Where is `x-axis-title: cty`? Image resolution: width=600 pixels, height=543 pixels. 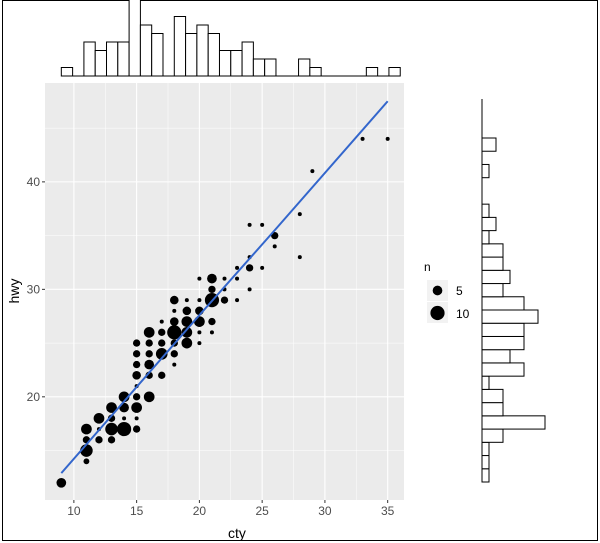
x-axis-title: cty is located at coordinates (237, 533).